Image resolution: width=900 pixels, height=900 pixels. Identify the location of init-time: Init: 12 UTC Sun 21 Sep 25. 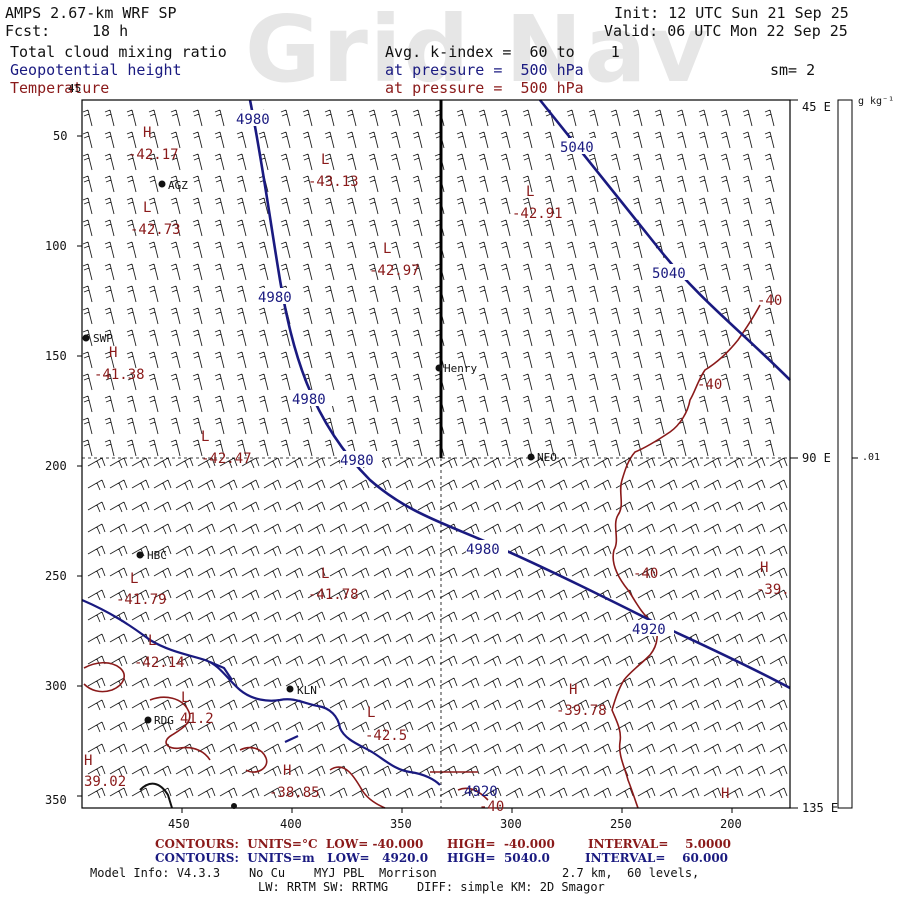
(731, 13).